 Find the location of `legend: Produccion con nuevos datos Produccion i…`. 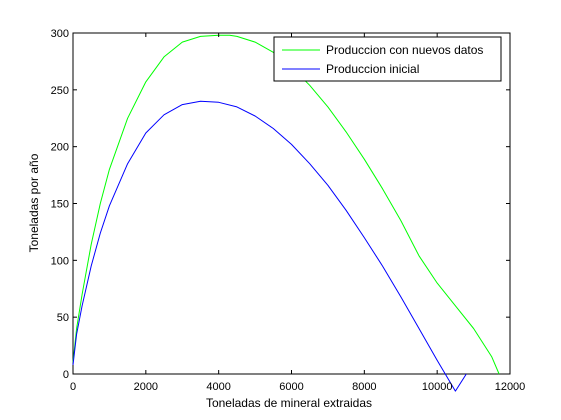

legend: Produccion con nuevos datos Produccion i… is located at coordinates (387, 59).